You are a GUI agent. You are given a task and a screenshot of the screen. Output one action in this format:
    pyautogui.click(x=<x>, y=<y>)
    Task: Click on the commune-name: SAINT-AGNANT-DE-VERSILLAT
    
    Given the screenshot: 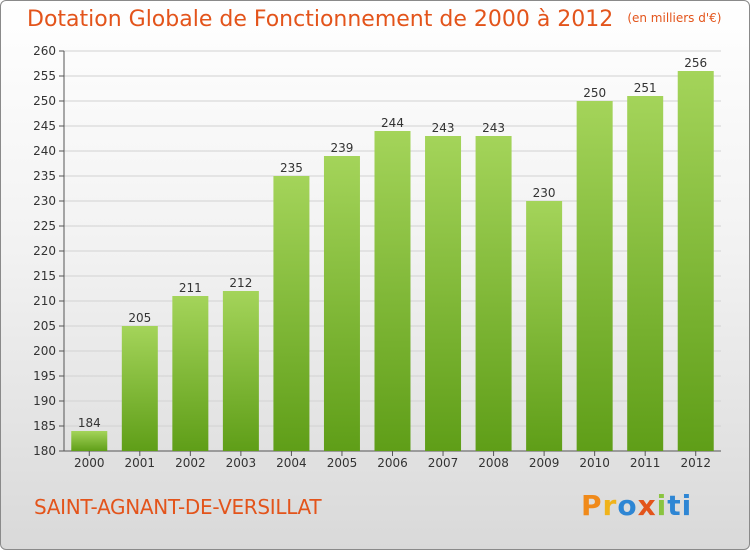 What is the action you would take?
    pyautogui.click(x=178, y=507)
    